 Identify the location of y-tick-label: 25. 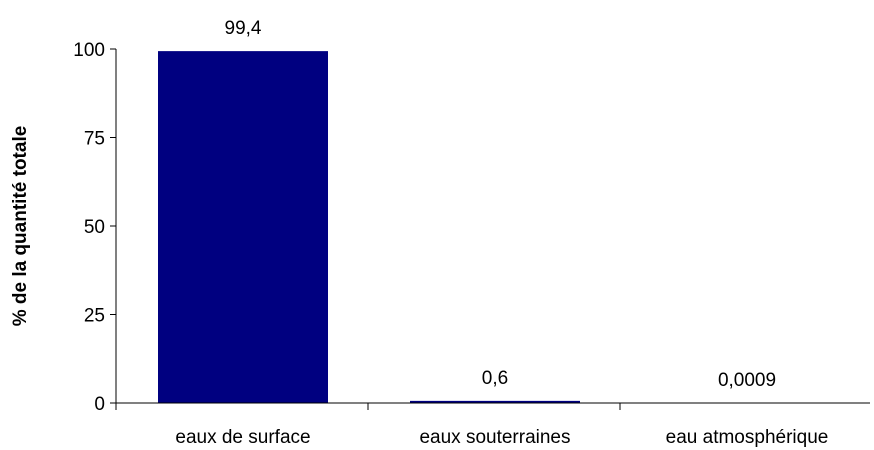
(94, 316).